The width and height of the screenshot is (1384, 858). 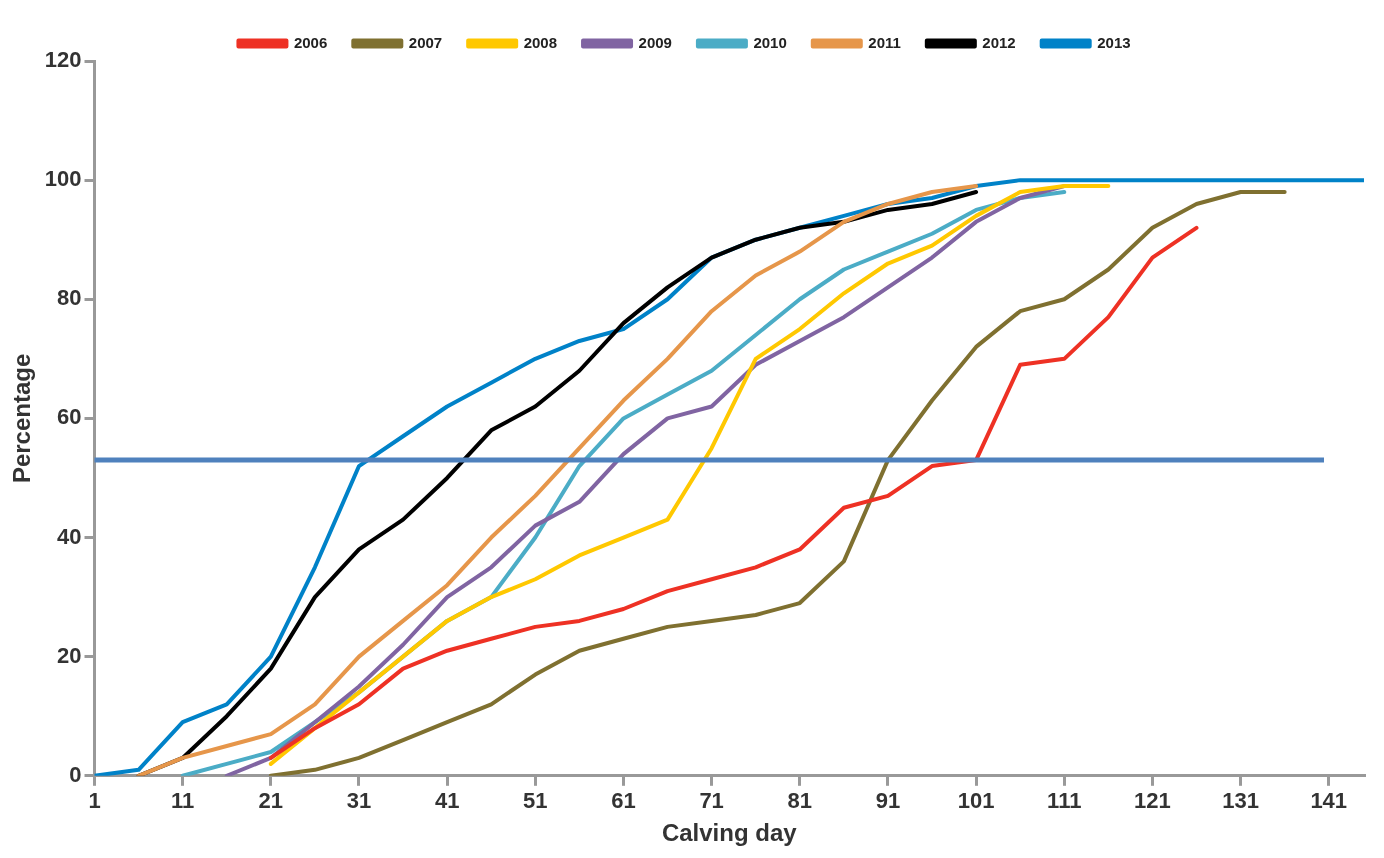 I want to click on x-axis-title: Calving day, so click(x=729, y=833).